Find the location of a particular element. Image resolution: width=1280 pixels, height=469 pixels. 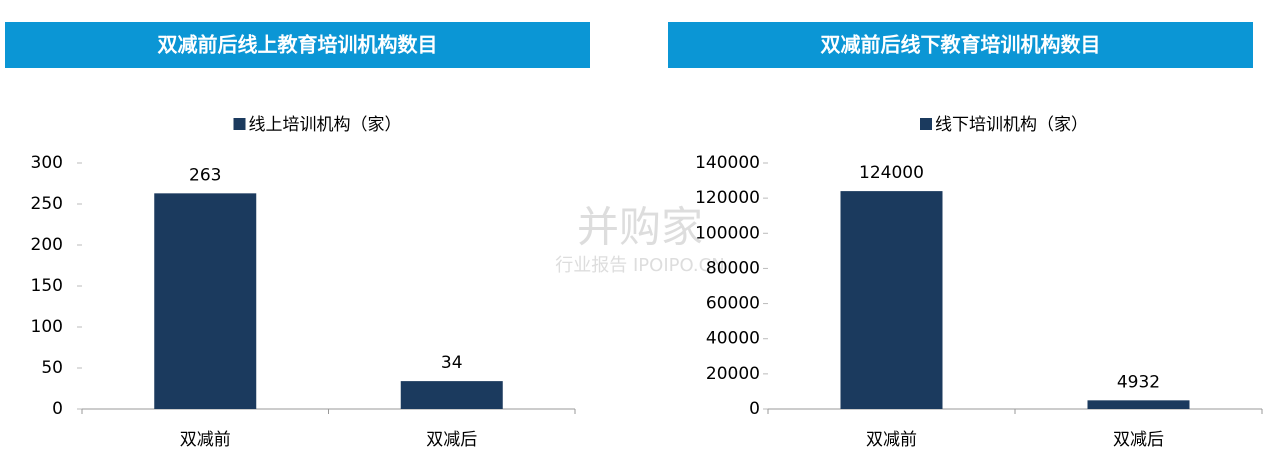

y-tick-label: 60000 is located at coordinates (733, 304).